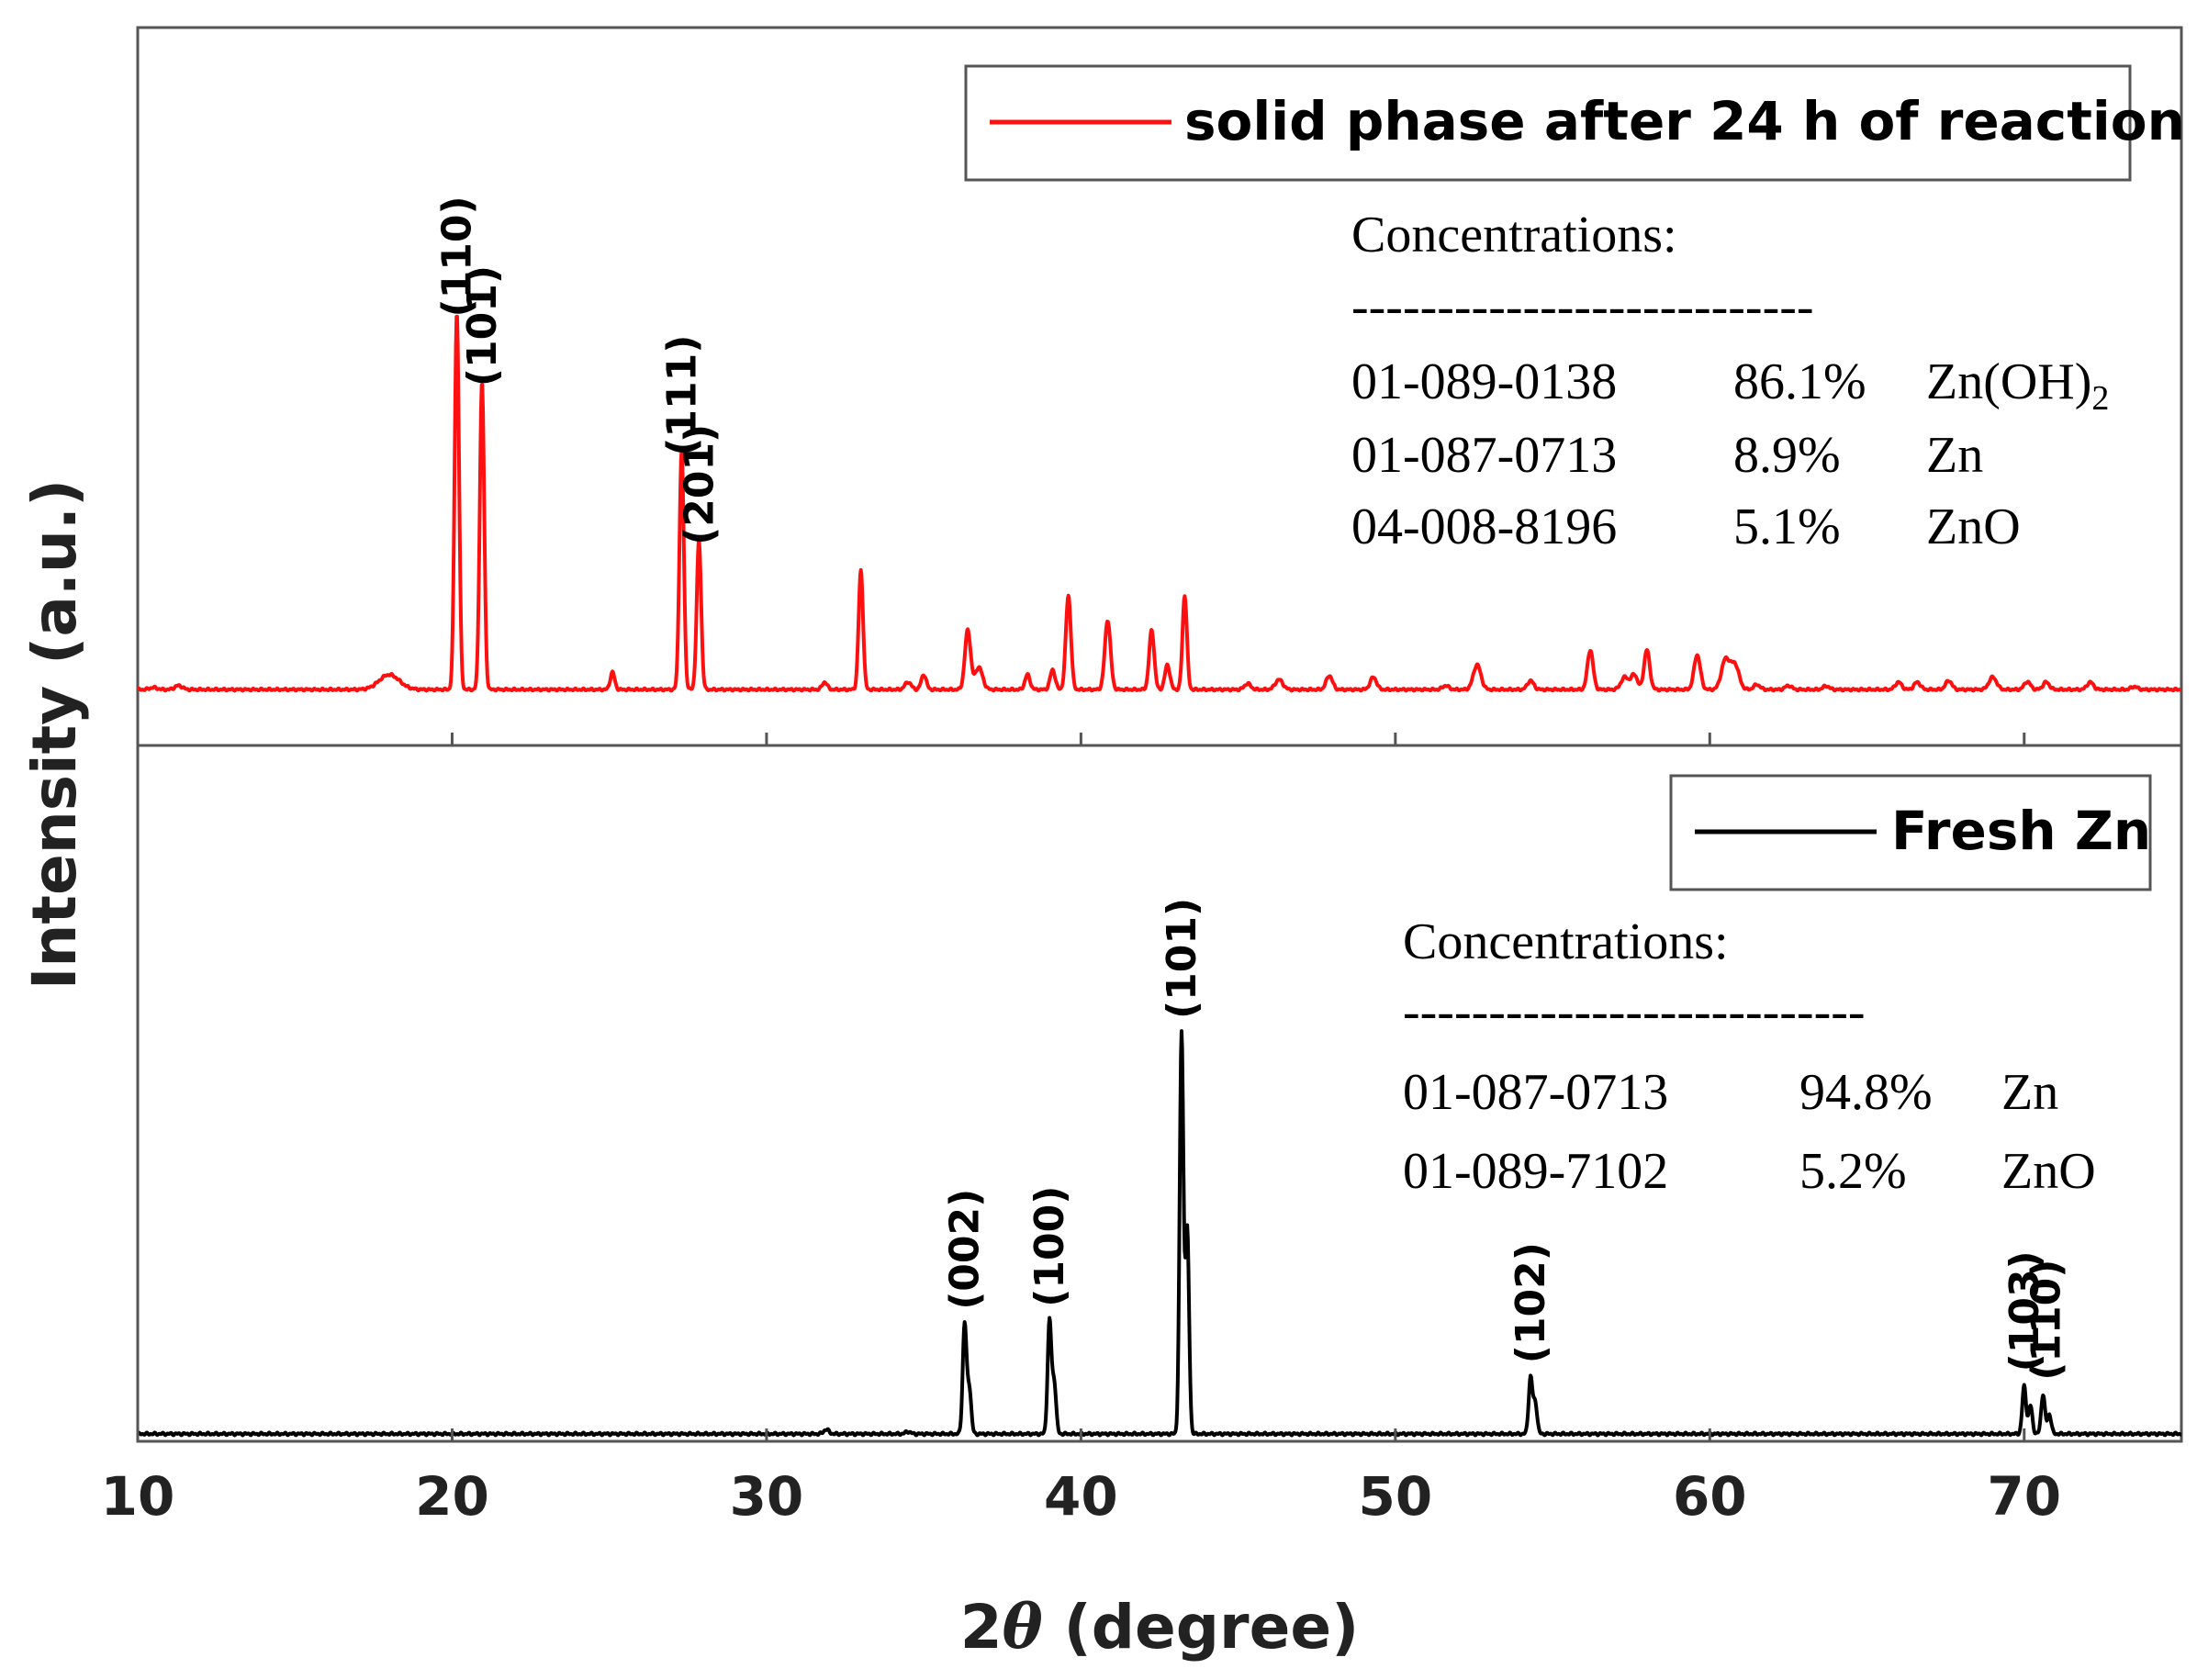 This screenshot has width=2197, height=1680. What do you see at coordinates (1023, 1627) in the screenshot?
I see `theta-symbol: θ` at bounding box center [1023, 1627].